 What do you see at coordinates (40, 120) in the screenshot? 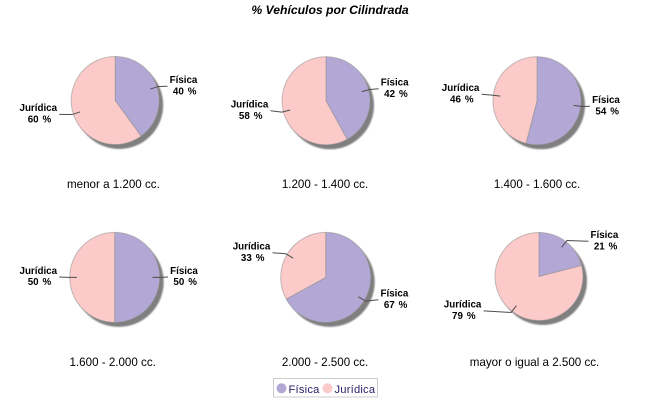
I see `svg-text: 60 %` at bounding box center [40, 120].